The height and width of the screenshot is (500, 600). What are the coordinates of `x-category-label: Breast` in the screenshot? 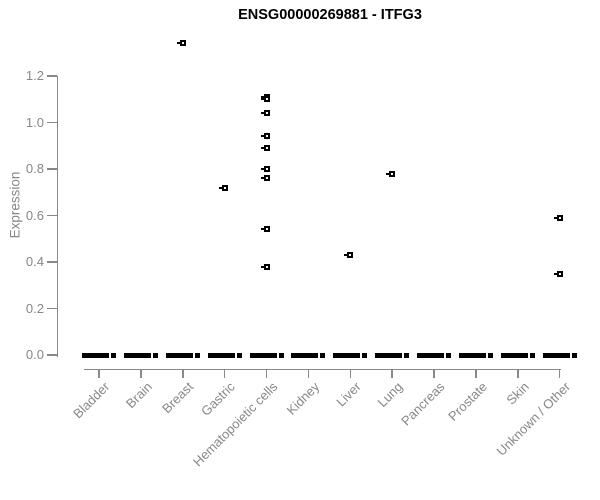 It's located at (178, 398).